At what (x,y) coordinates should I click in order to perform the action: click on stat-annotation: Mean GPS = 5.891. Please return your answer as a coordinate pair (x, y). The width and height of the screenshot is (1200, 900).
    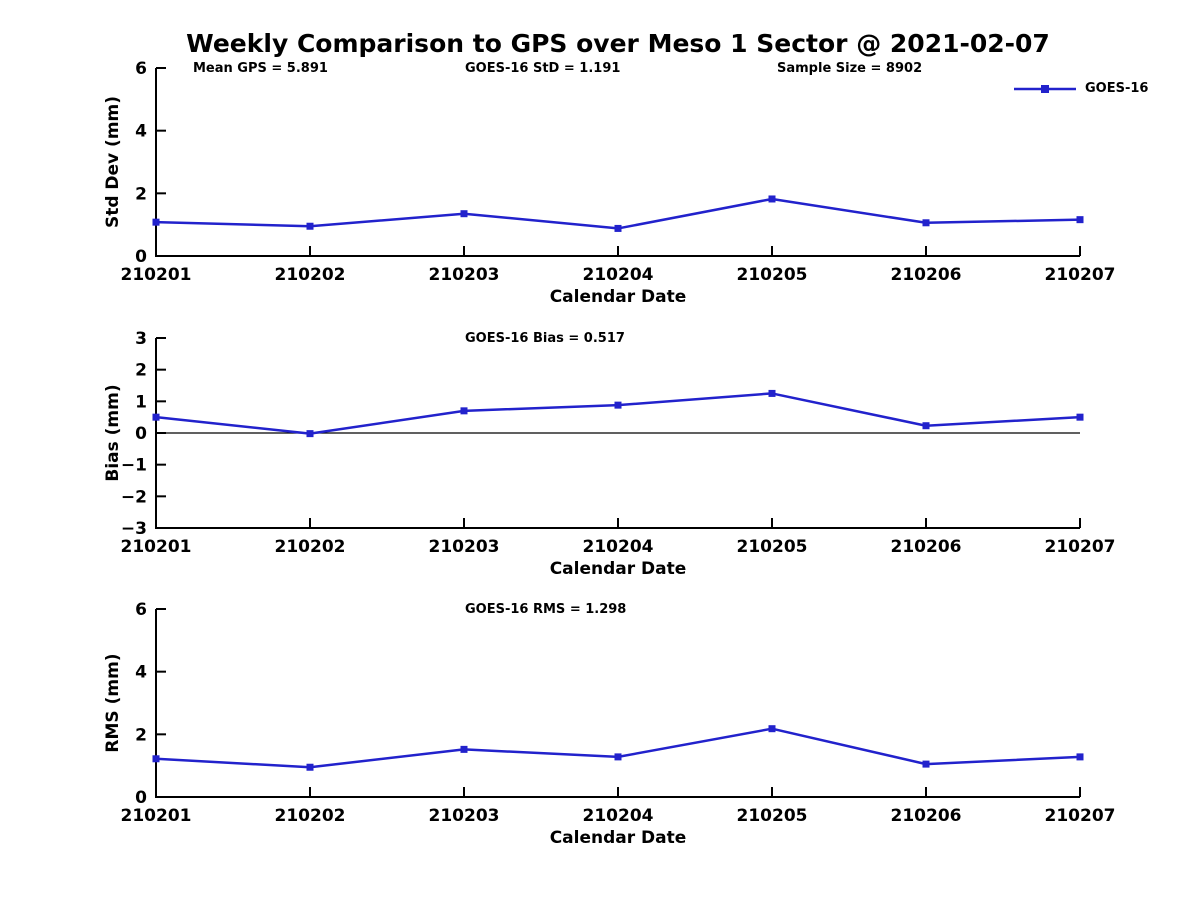
    Looking at the image, I should click on (260, 68).